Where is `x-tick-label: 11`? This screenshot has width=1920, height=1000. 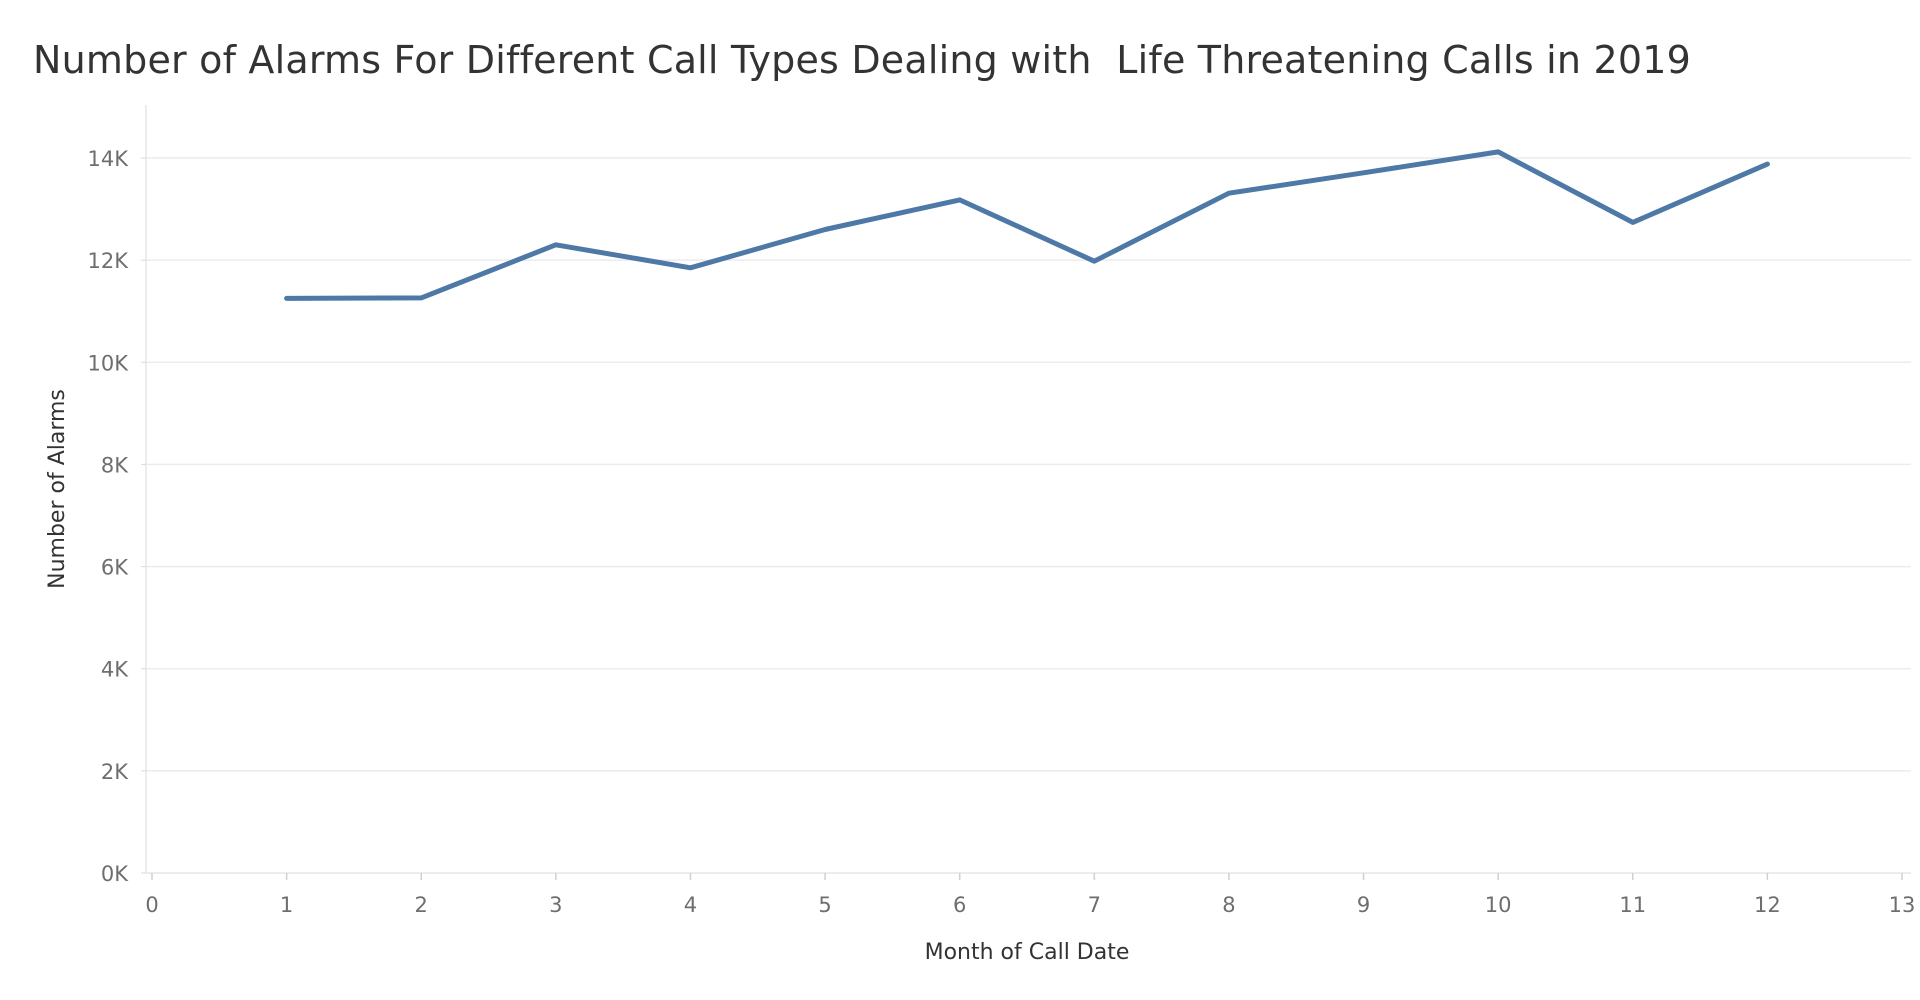
x-tick-label: 11 is located at coordinates (1632, 905).